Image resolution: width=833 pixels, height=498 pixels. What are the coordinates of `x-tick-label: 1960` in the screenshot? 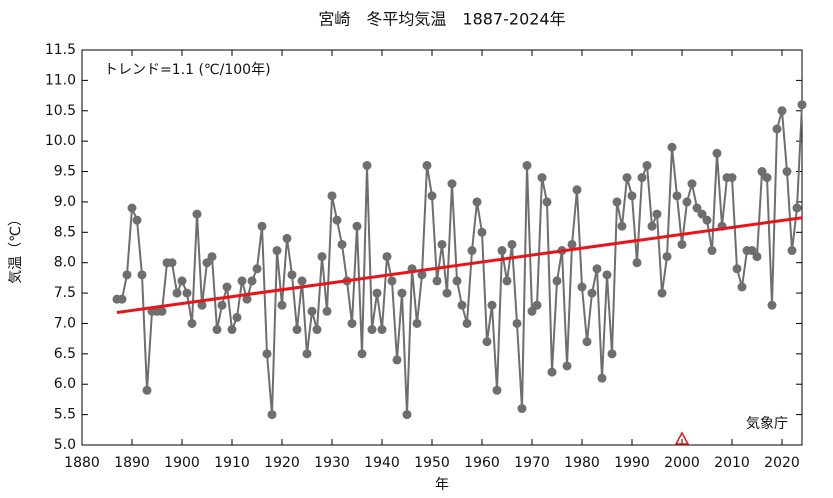 It's located at (482, 463).